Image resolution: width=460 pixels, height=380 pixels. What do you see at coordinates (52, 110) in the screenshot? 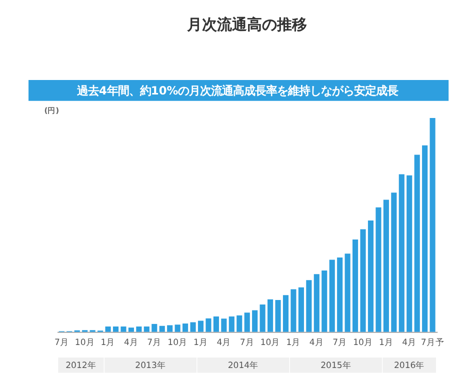
I see `y-axis-title: (円)` at bounding box center [52, 110].